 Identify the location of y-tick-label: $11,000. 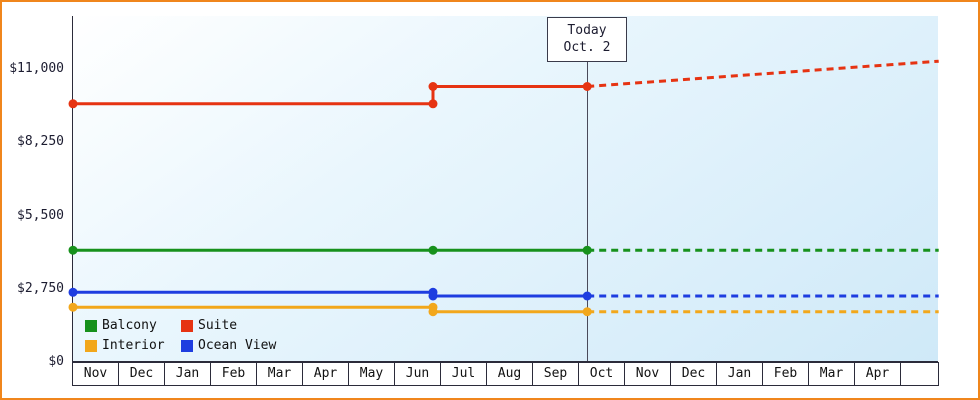
(36, 69).